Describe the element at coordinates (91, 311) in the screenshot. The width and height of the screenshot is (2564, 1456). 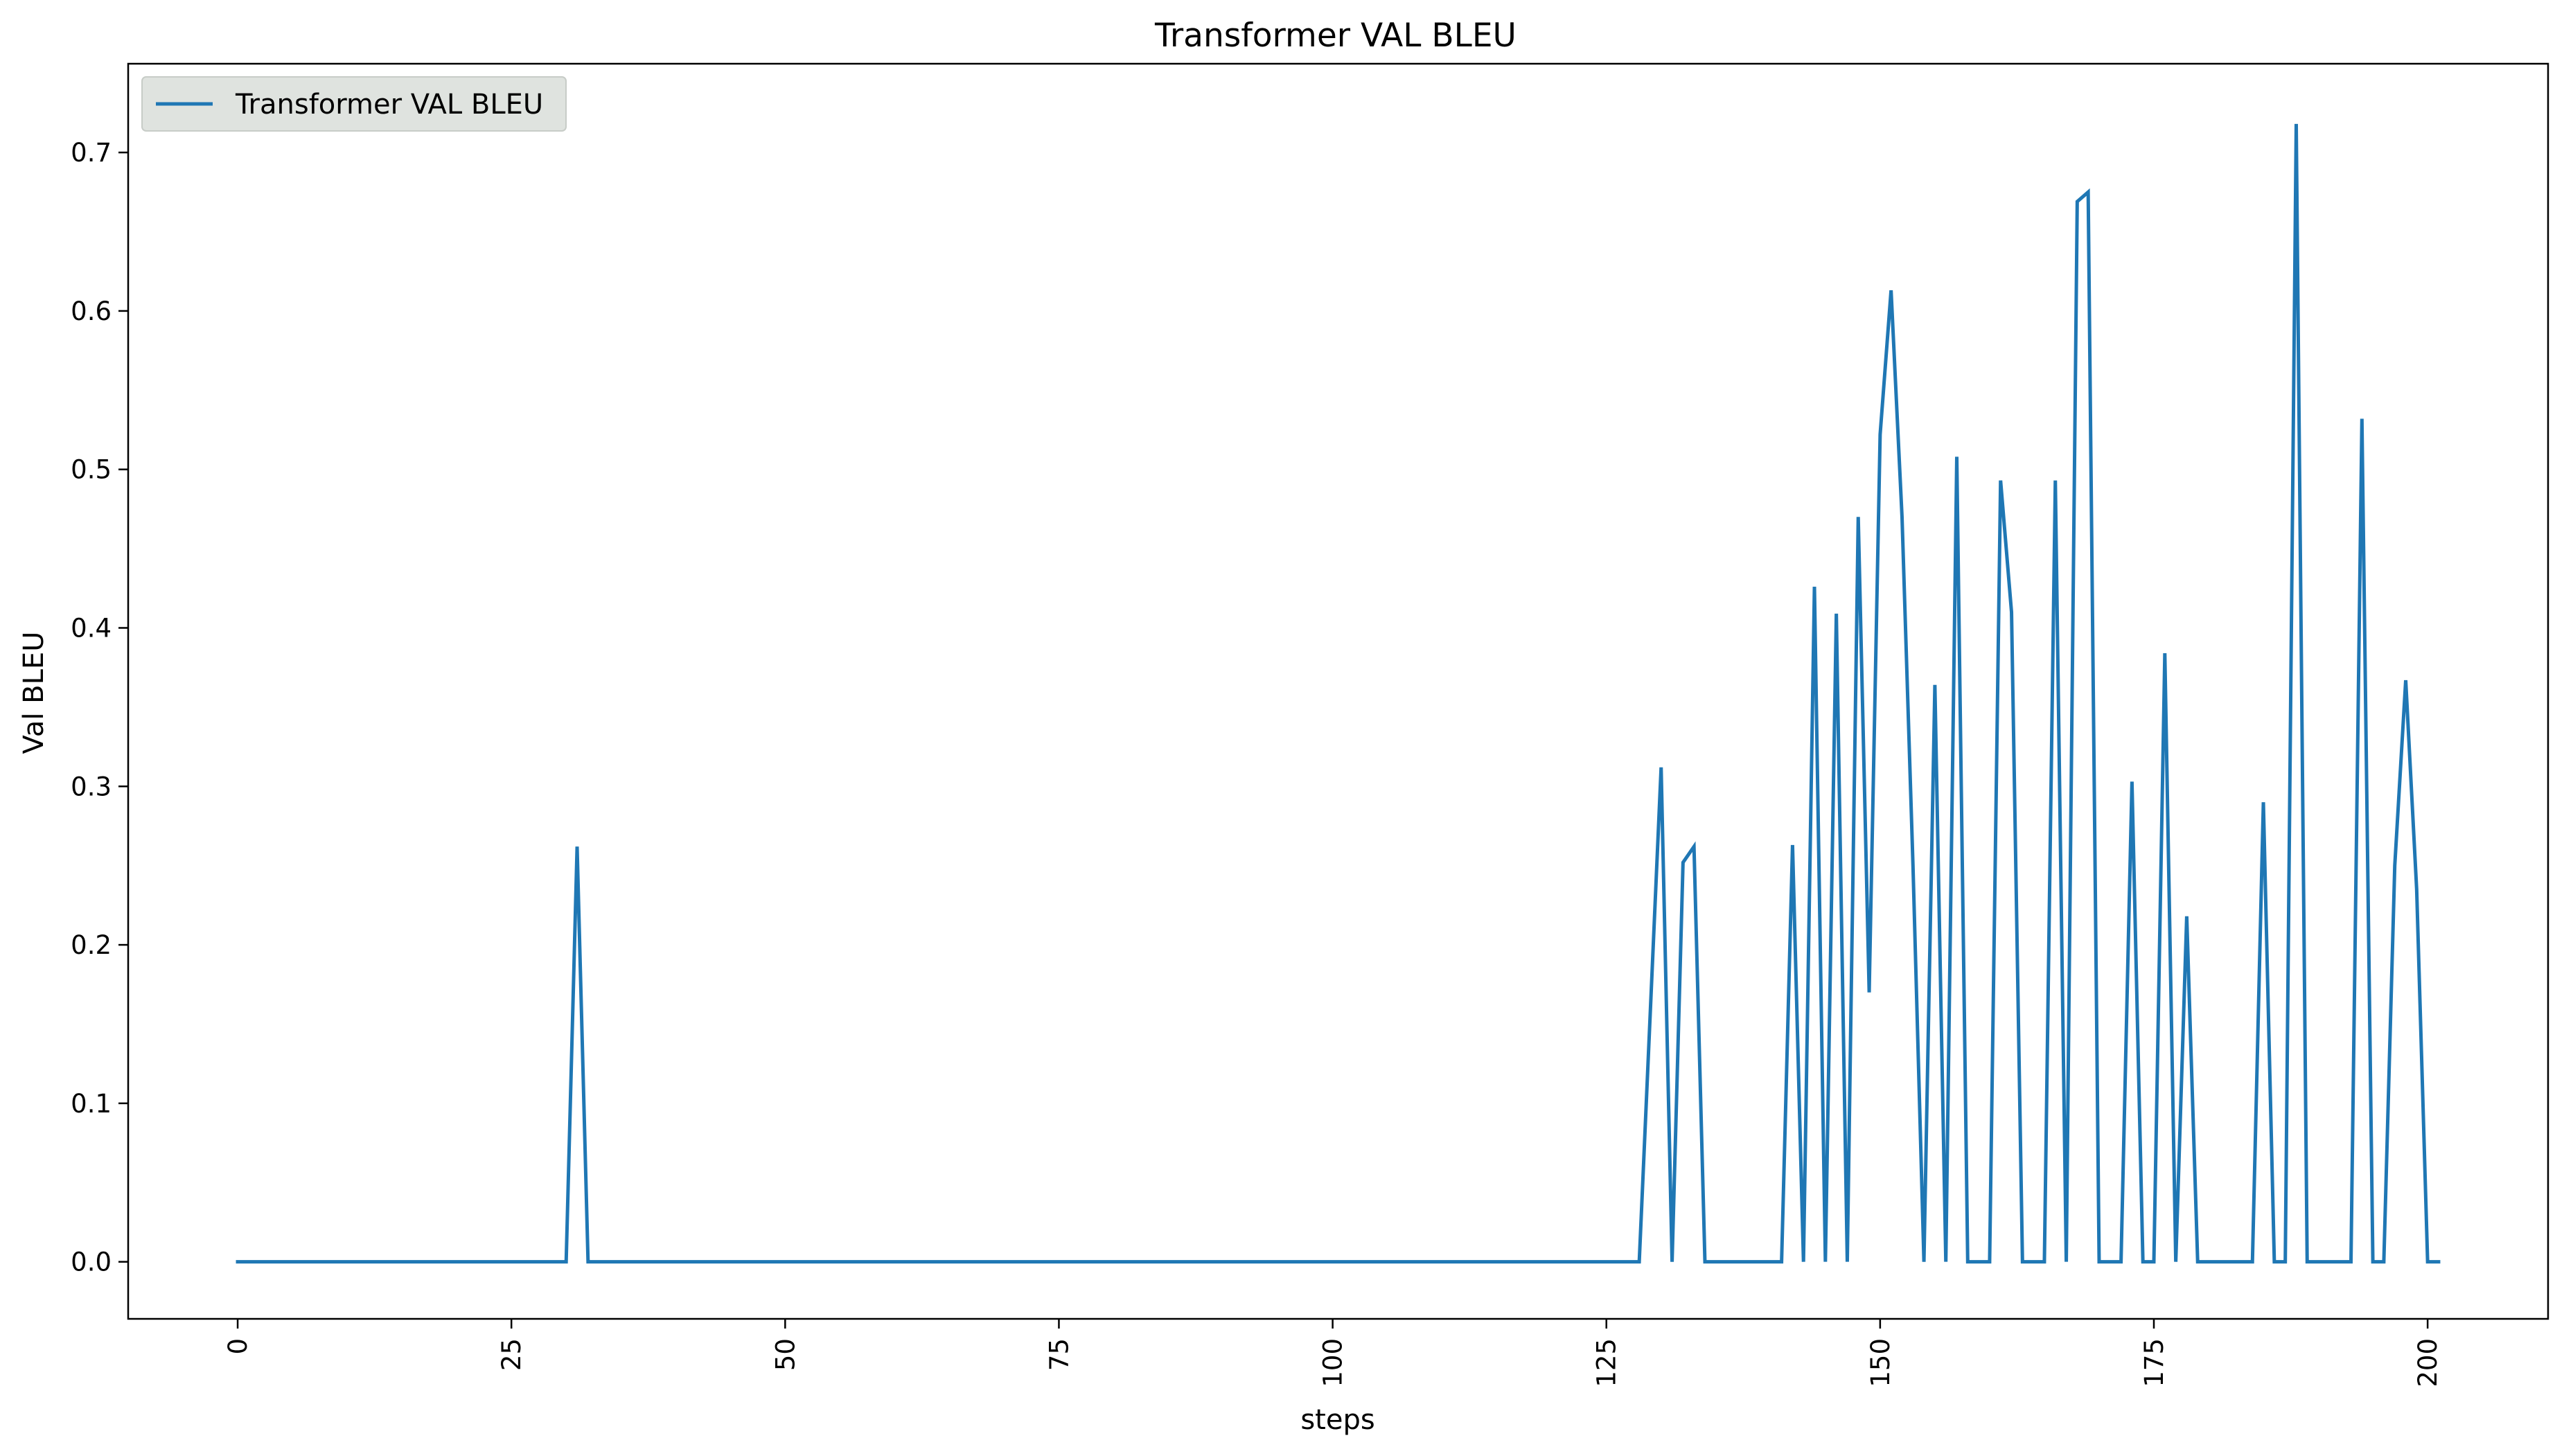
I see `y-tick-label: 0.6` at that location.